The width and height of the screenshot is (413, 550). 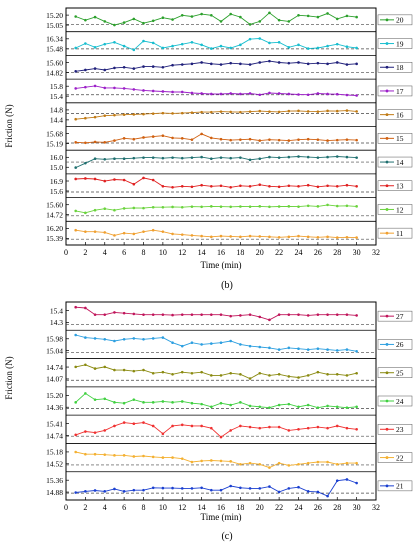 I want to click on x-axis-title: Time (min), so click(x=221, y=517).